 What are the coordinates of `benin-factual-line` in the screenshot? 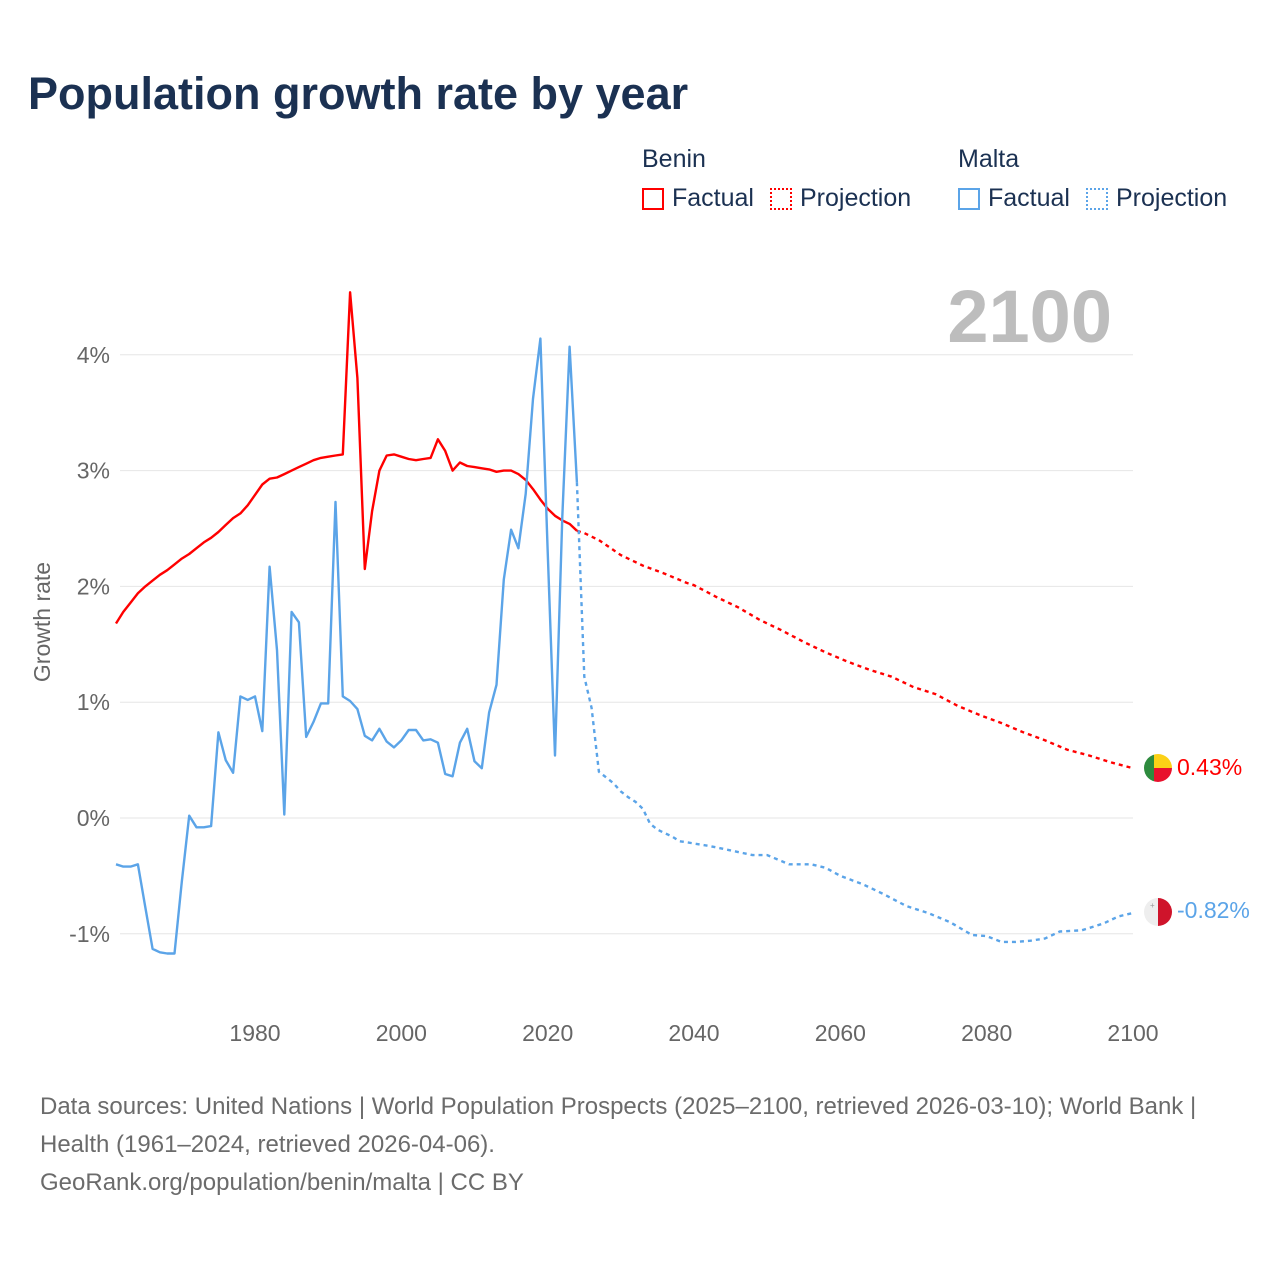 It's located at (346, 458).